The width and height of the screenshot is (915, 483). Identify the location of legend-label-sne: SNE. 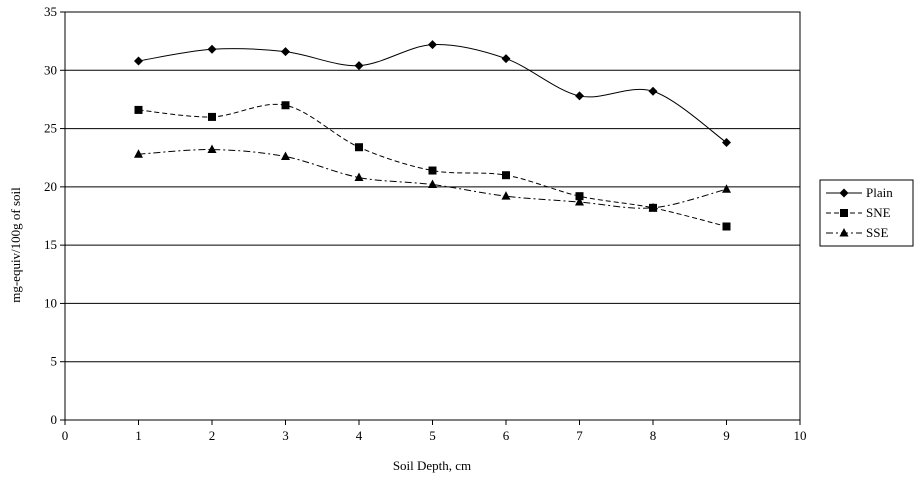
(878, 212).